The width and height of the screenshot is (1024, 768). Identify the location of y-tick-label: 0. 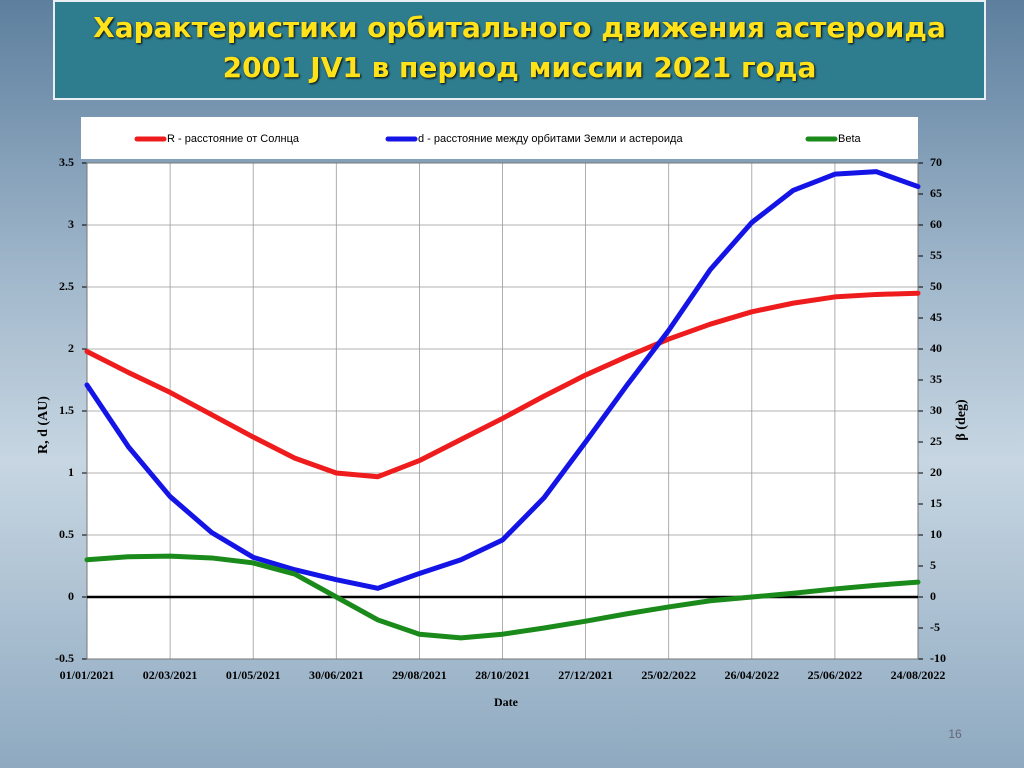
(71, 596).